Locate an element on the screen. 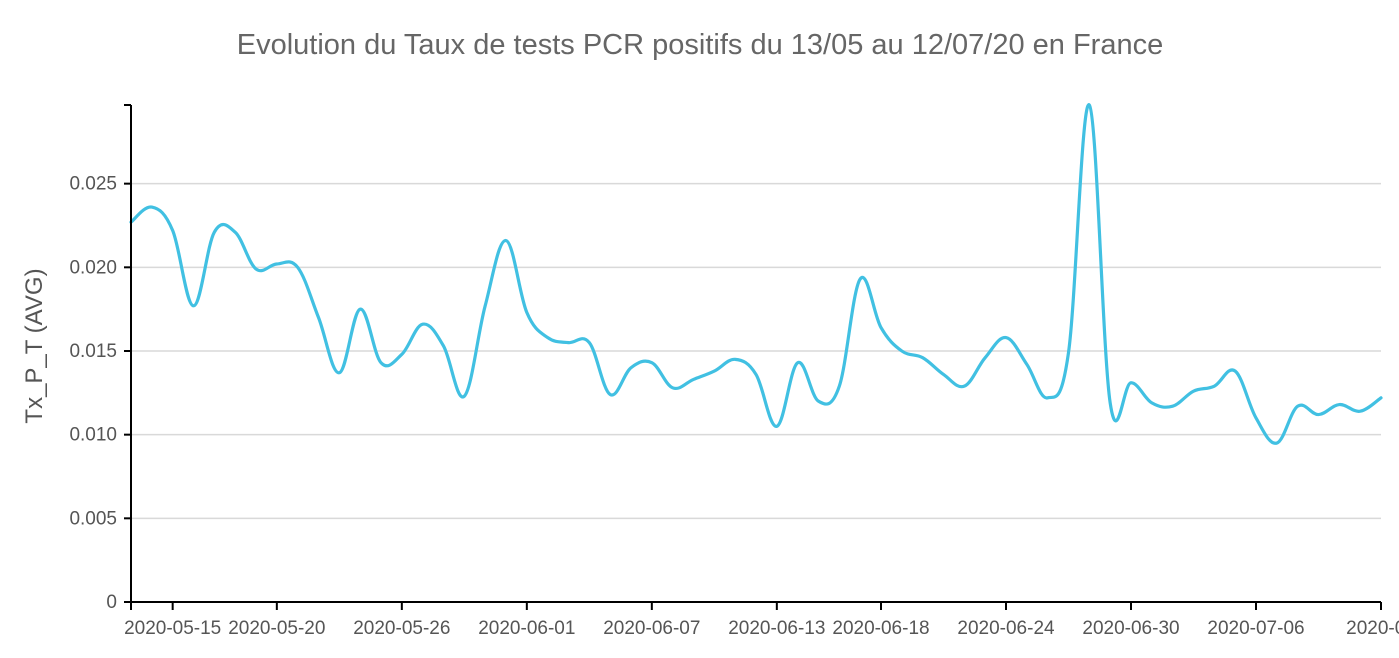 The image size is (1399, 658). y-tick-label: 0.020 is located at coordinates (93, 267).